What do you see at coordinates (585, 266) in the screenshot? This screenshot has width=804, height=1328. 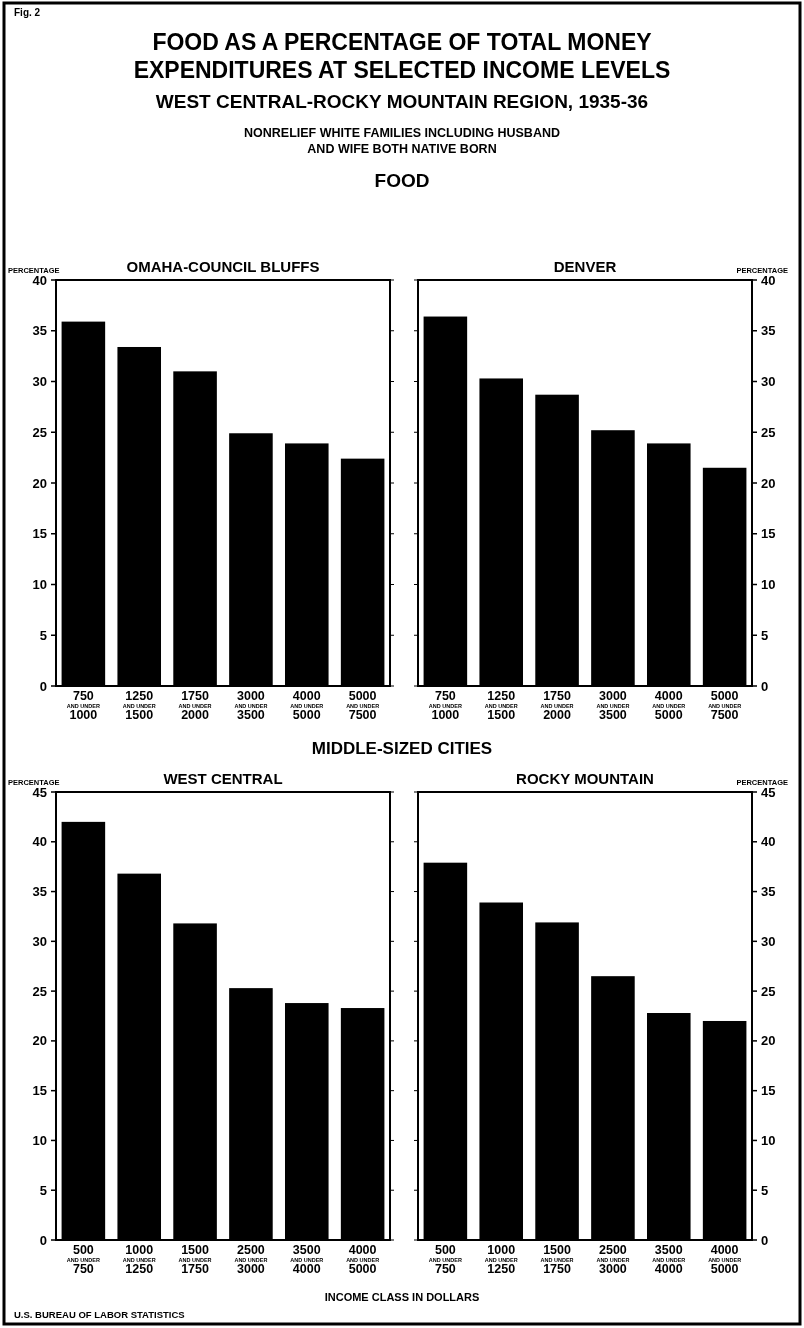 I see `chart-title: DENVER` at bounding box center [585, 266].